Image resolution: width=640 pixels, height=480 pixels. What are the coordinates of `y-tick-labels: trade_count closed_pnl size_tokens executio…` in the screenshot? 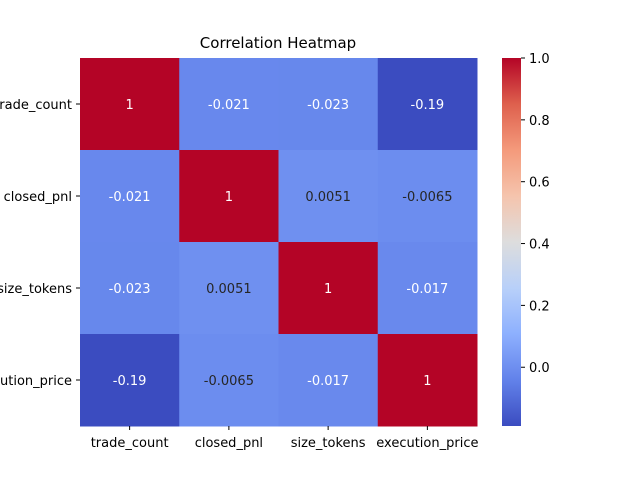 It's located at (40, 243).